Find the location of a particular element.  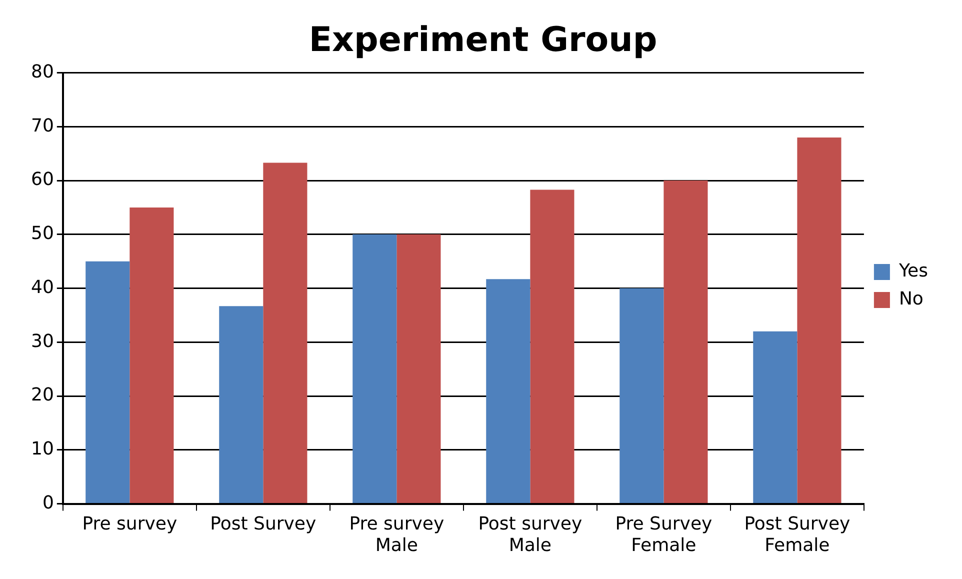

y-tick-label: 40 is located at coordinates (42, 287).